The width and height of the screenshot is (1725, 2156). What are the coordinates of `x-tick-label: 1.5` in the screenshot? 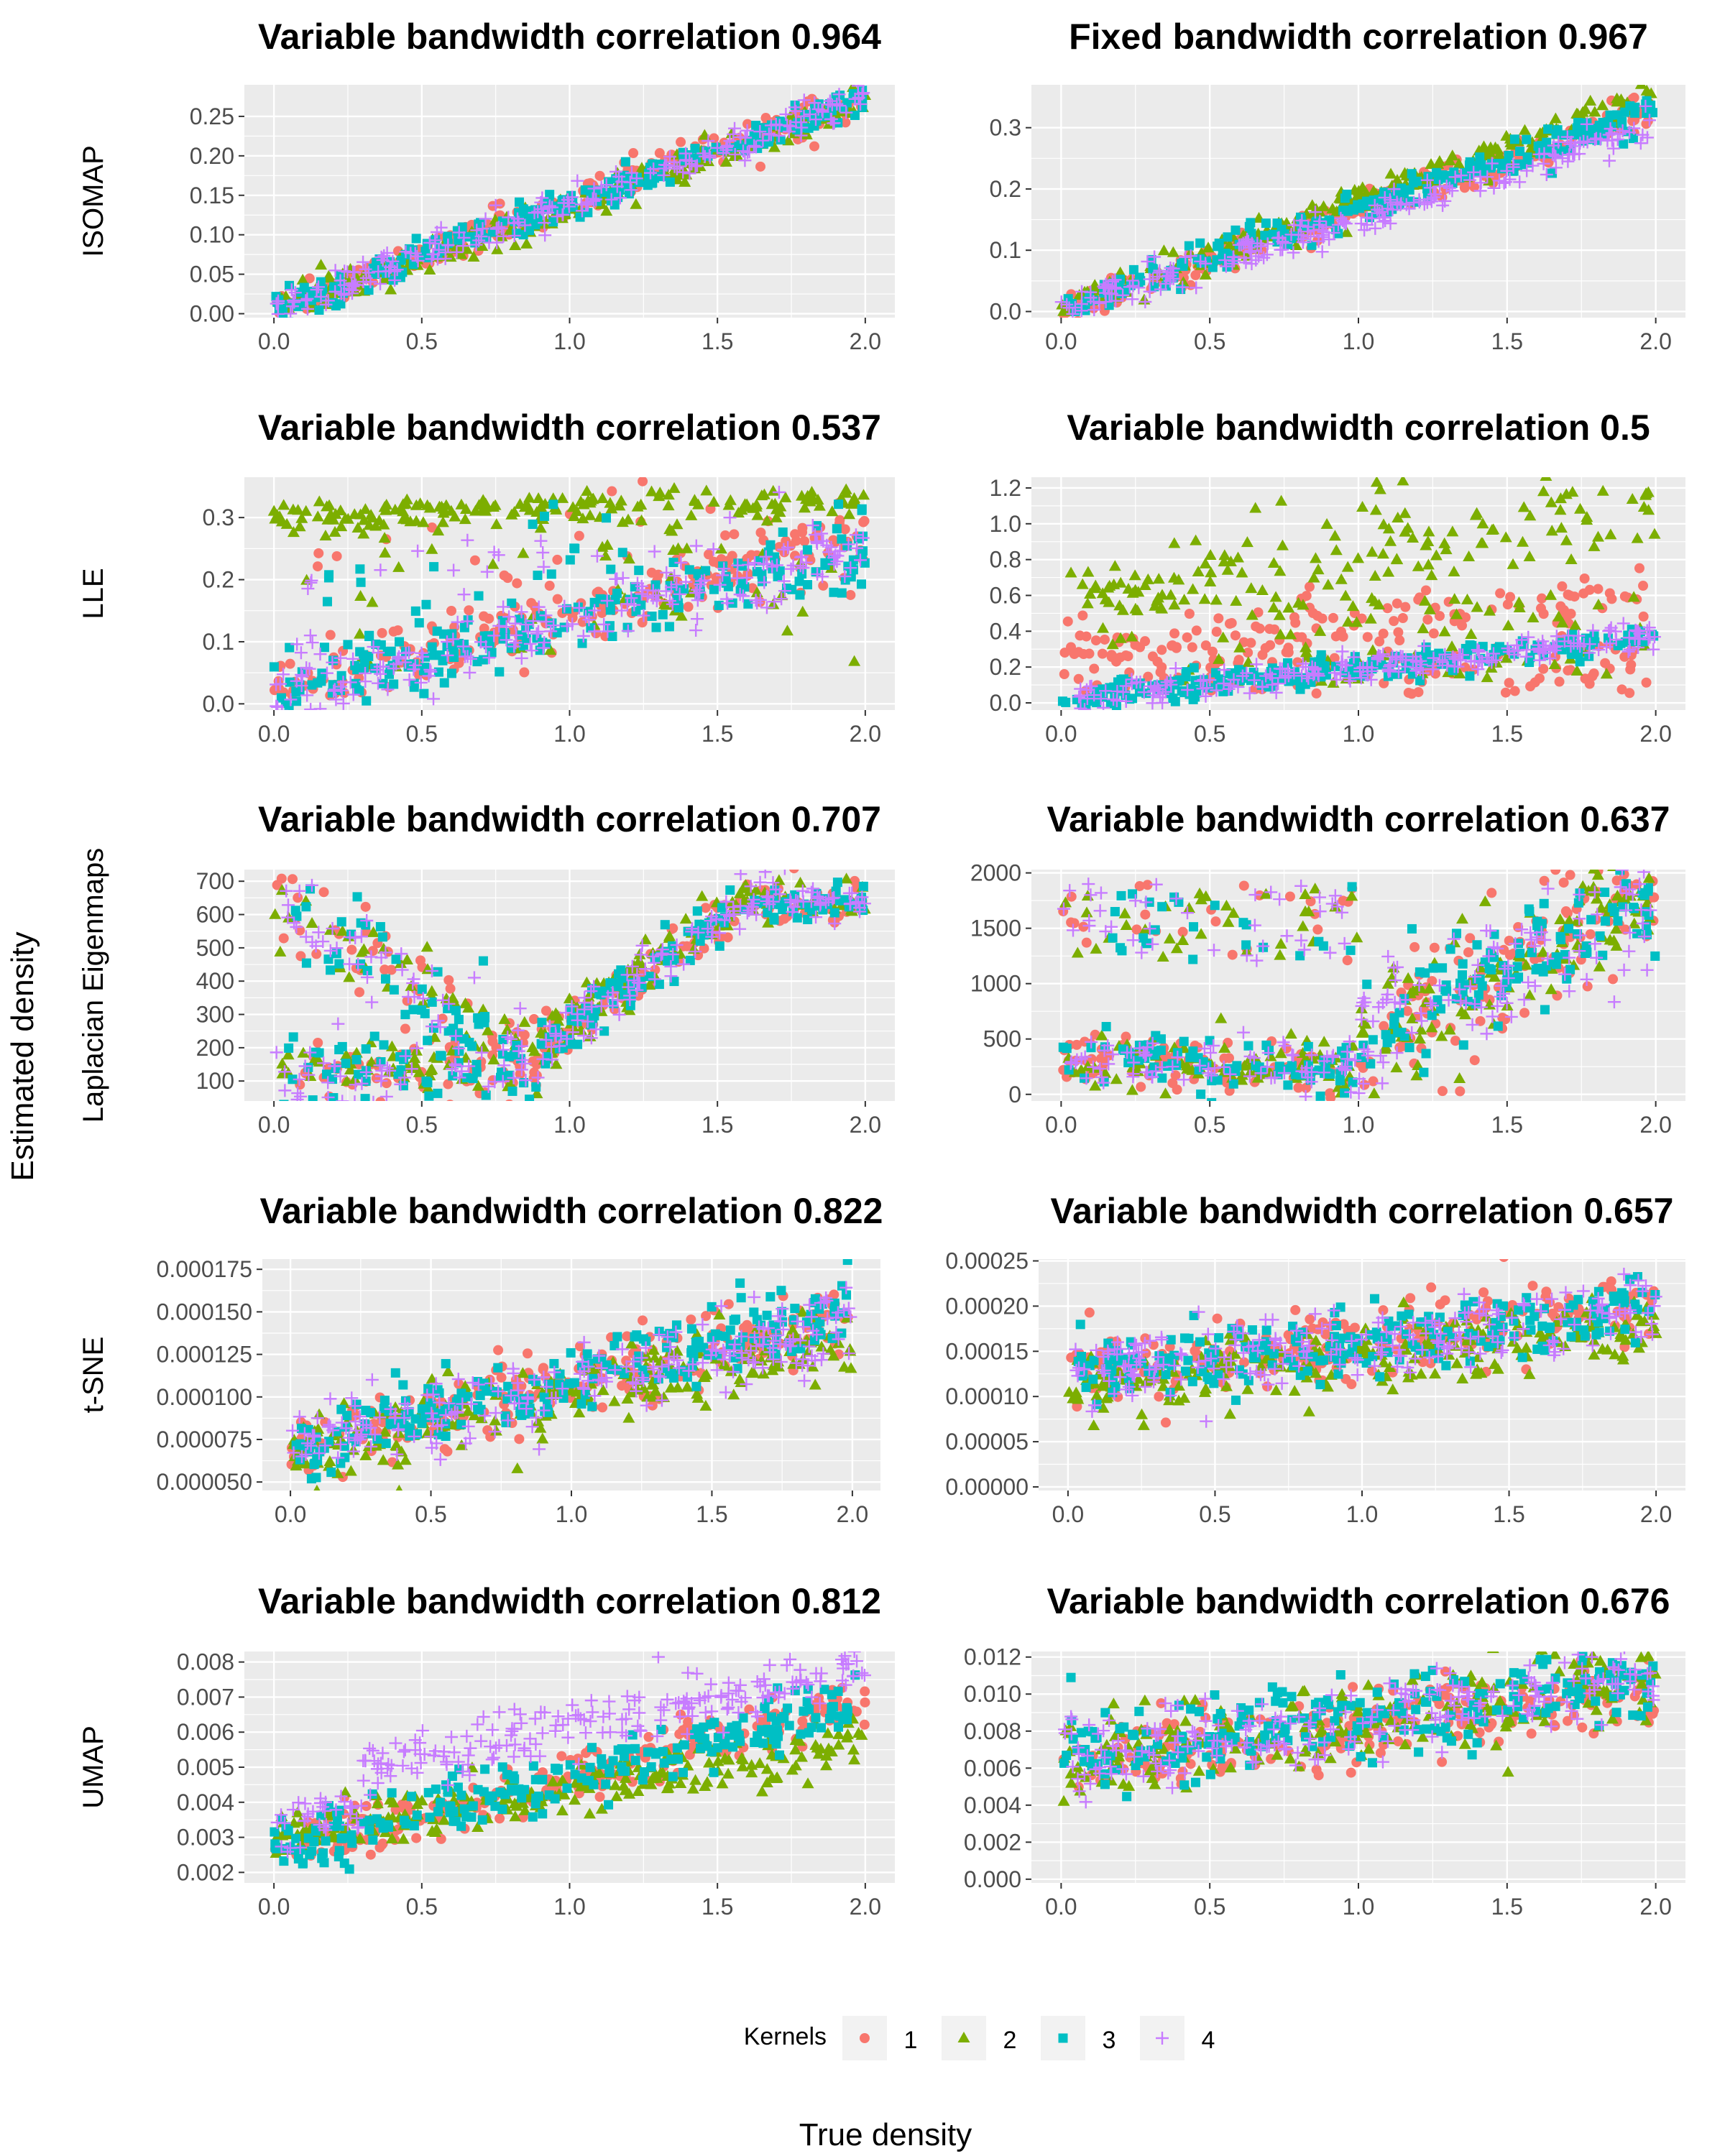 It's located at (717, 734).